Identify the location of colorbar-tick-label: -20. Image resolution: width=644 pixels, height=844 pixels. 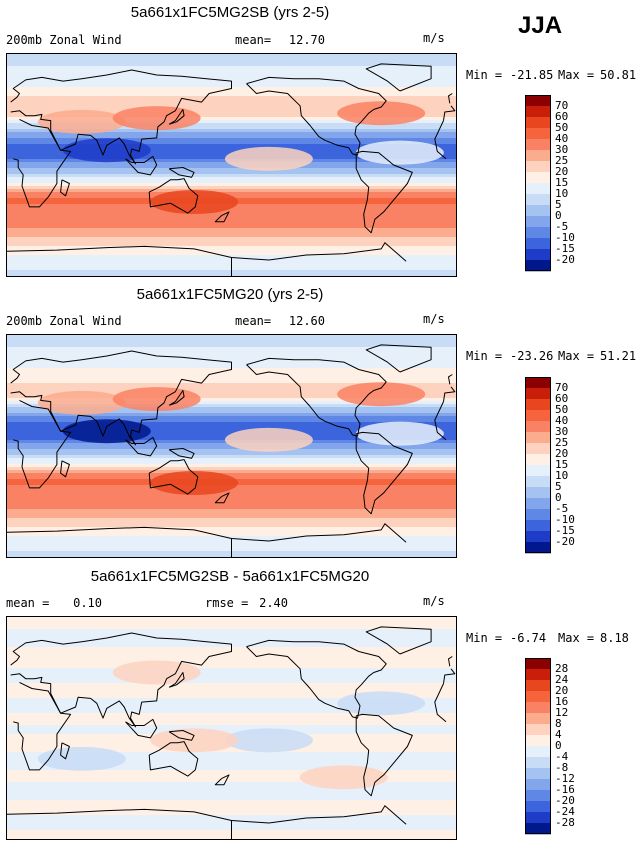
(565, 541).